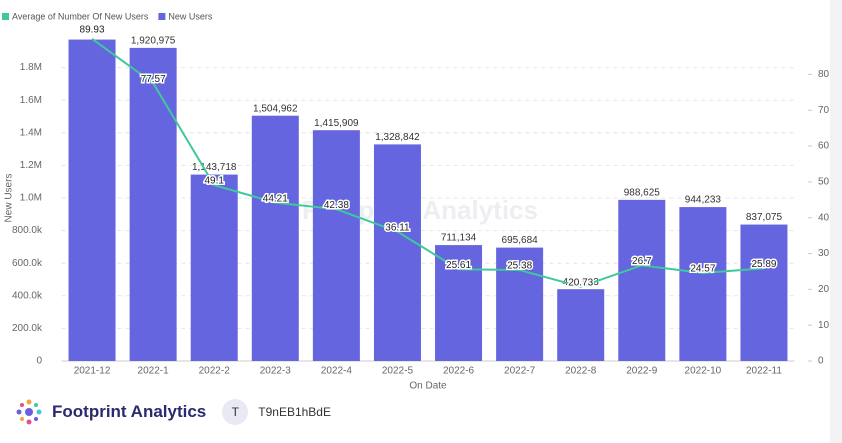 The width and height of the screenshot is (842, 443). What do you see at coordinates (763, 264) in the screenshot?
I see `line-value-label: 25.89` at bounding box center [763, 264].